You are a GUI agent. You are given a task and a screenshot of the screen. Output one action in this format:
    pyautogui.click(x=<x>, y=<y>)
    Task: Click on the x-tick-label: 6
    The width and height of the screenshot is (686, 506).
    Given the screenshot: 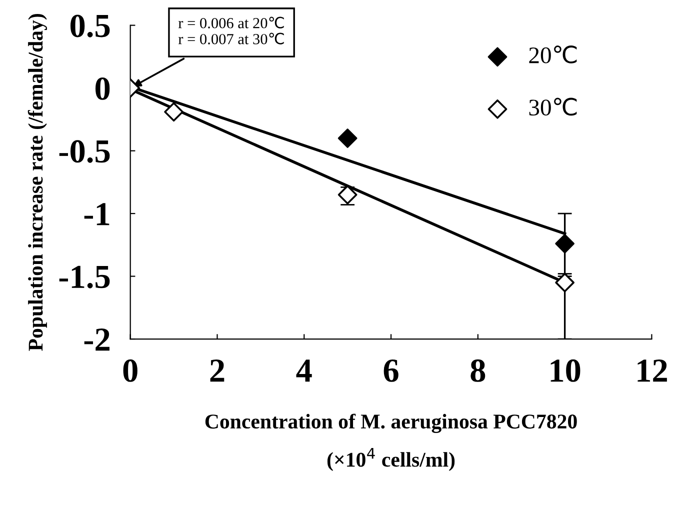 What is the action you would take?
    pyautogui.click(x=391, y=371)
    